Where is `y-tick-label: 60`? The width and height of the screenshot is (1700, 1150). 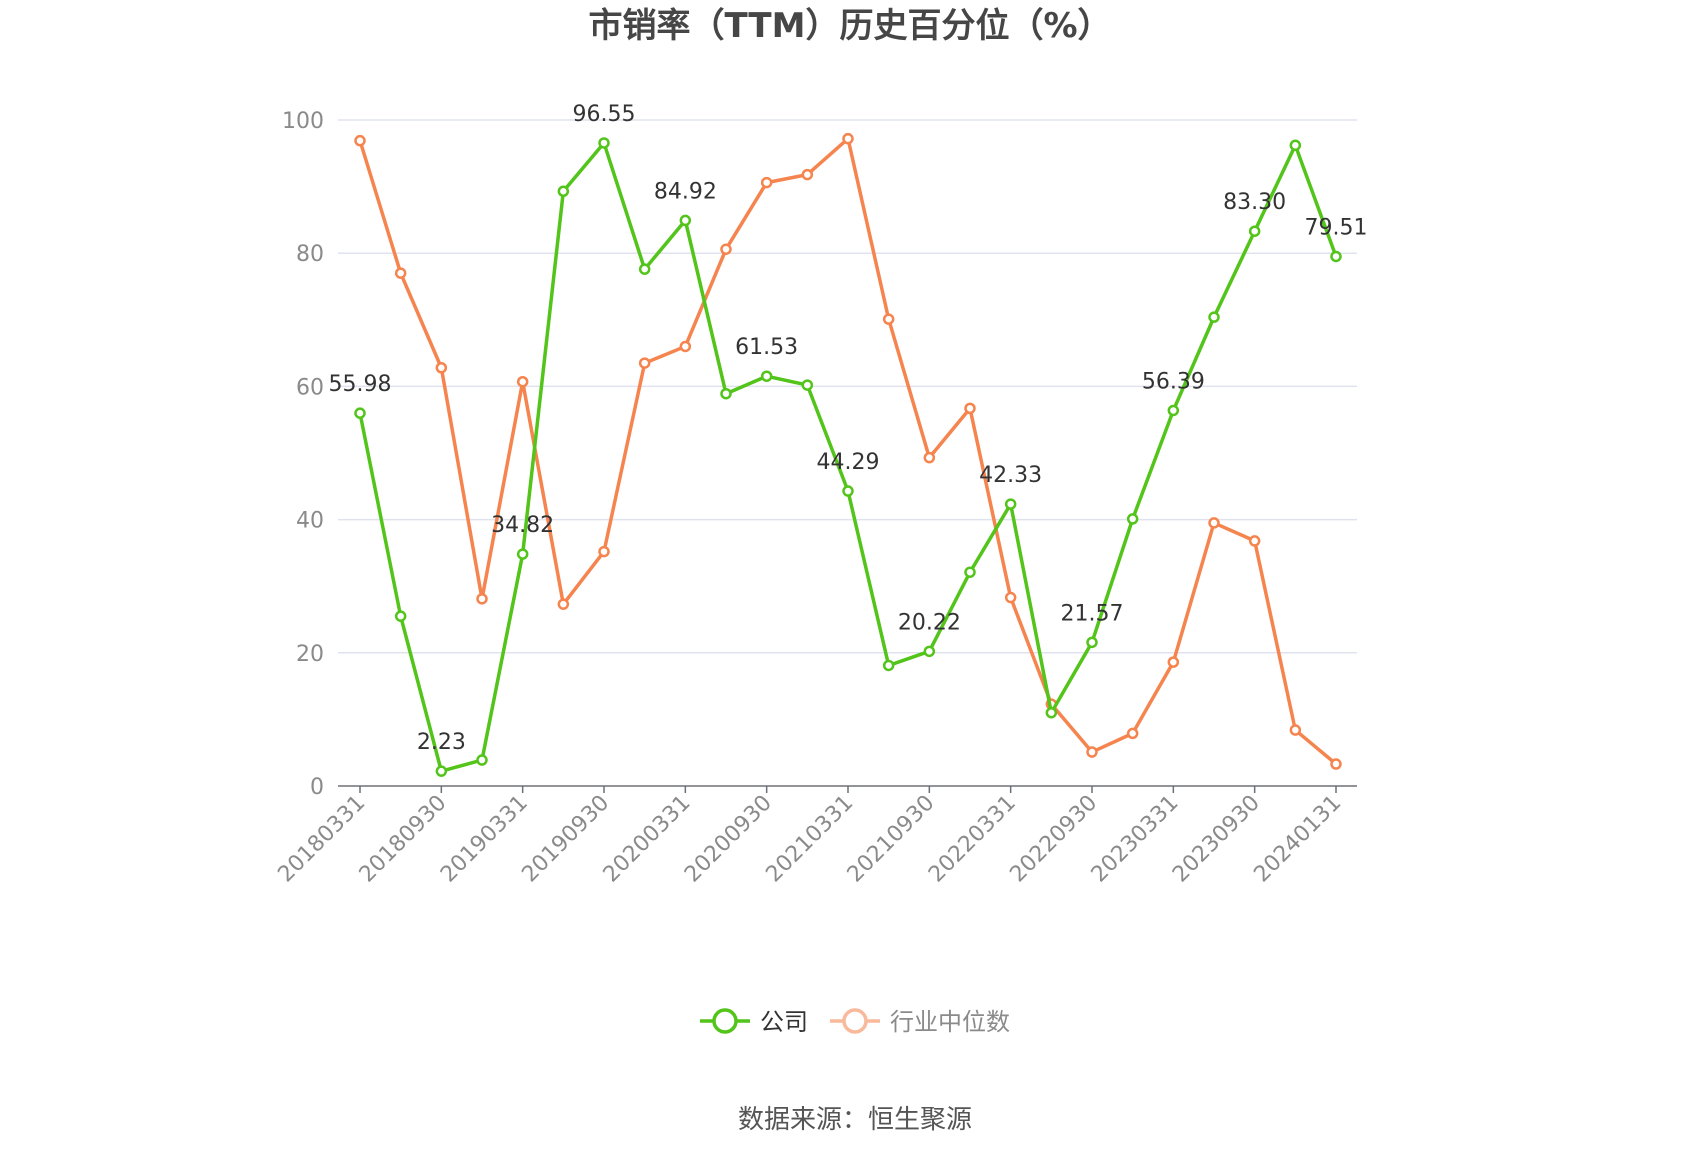
y-tick-label: 60 is located at coordinates (310, 387).